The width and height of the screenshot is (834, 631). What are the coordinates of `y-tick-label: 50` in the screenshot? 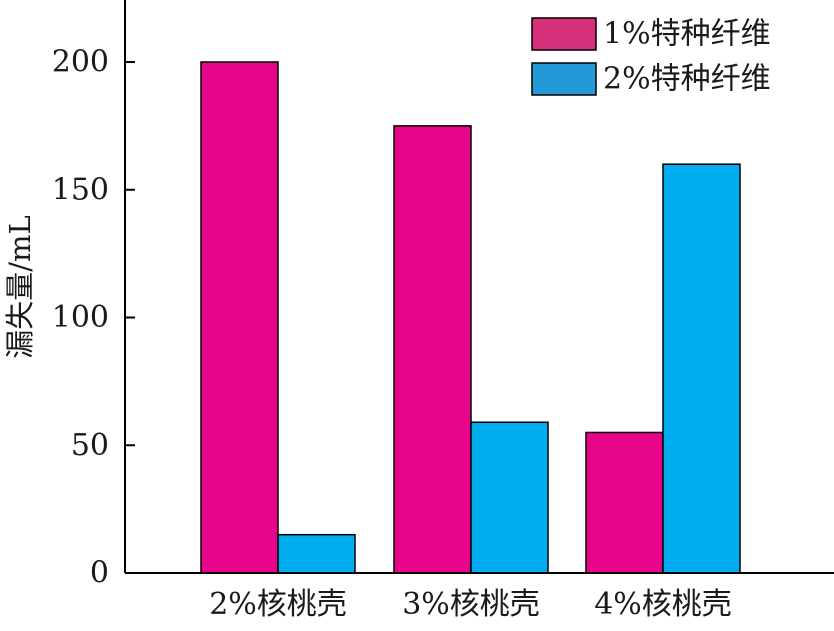 It's located at (90, 445).